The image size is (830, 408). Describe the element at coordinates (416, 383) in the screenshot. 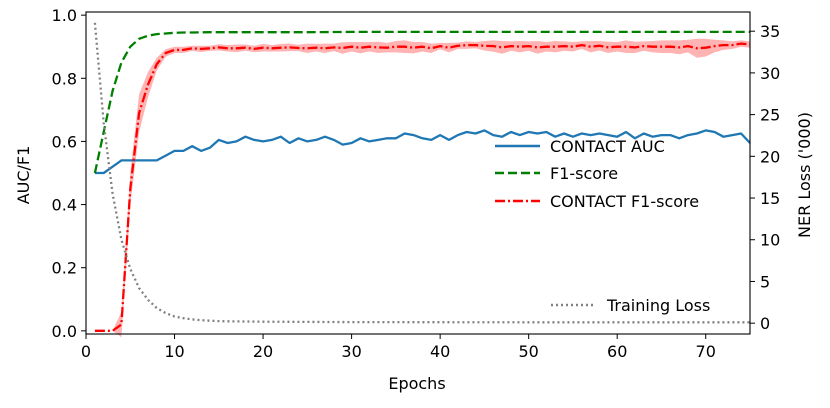

I see `x-axis-label: Epochs` at that location.